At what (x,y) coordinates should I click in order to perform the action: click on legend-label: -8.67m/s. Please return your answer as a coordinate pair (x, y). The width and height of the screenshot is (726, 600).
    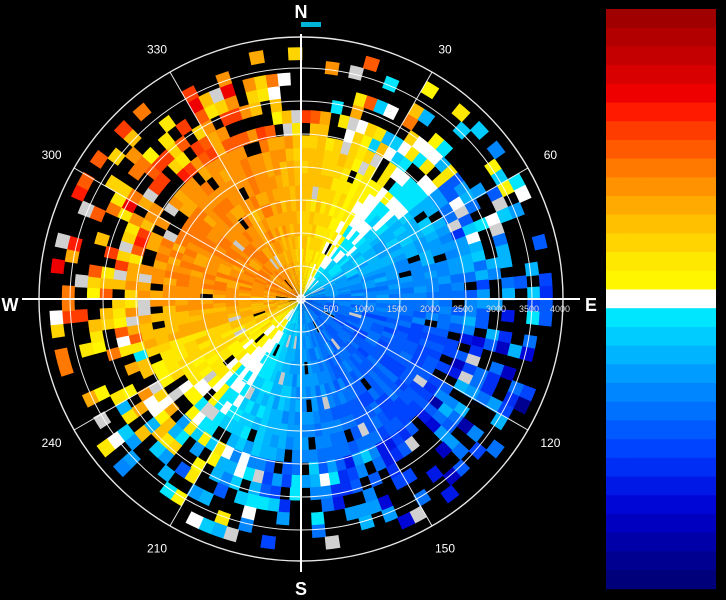
    Looking at the image, I should click on (629, 542).